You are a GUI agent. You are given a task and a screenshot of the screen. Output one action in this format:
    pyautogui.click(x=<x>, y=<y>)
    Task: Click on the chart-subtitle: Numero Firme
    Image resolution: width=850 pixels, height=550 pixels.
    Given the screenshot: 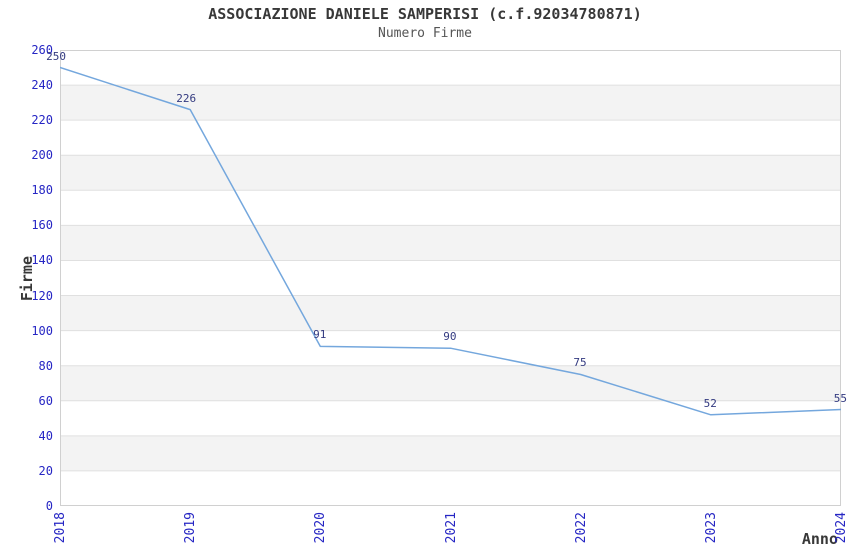 What is the action you would take?
    pyautogui.click(x=425, y=33)
    